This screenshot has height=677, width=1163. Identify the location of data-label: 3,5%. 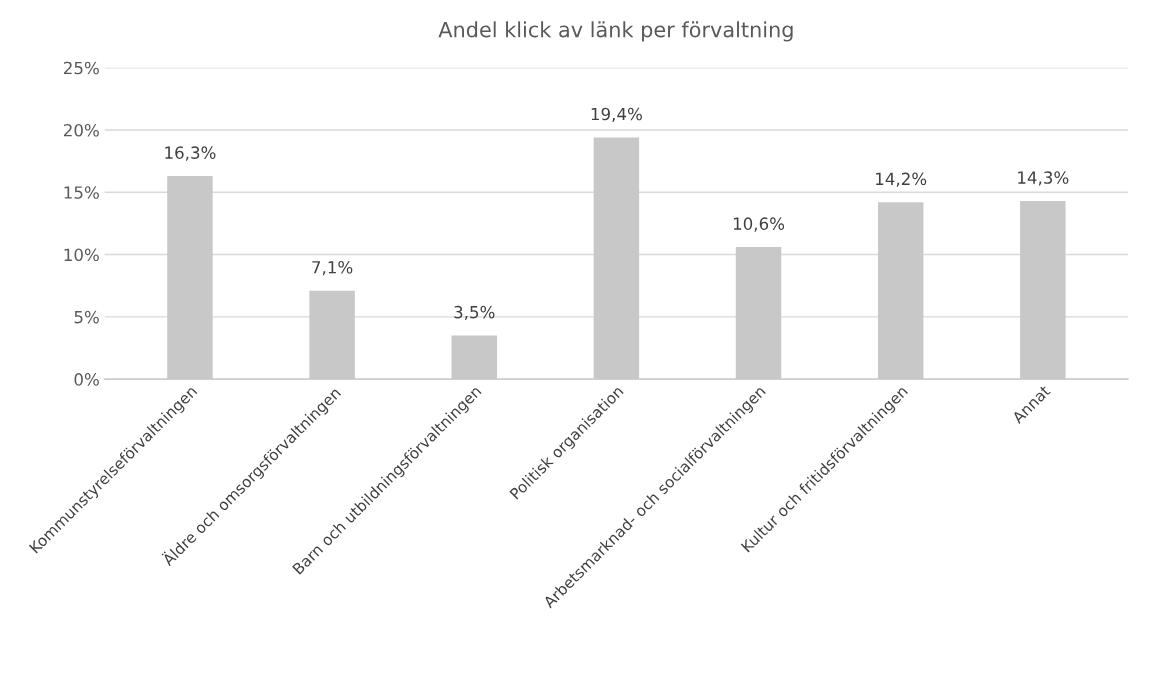
(474, 313).